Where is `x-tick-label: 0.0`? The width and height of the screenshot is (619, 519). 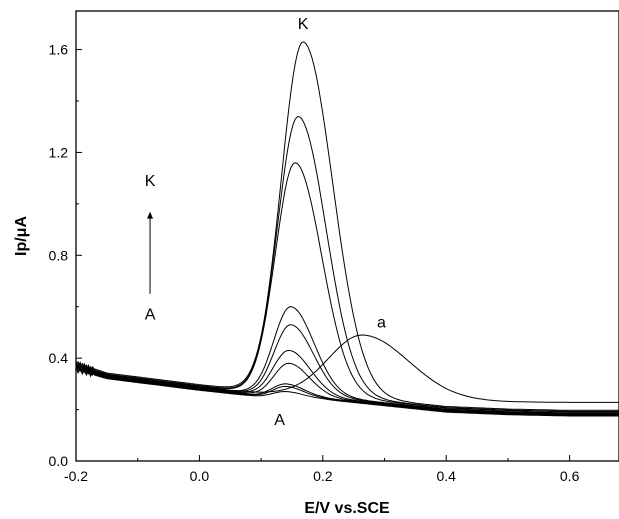
x-tick-label: 0.0 is located at coordinates (200, 476).